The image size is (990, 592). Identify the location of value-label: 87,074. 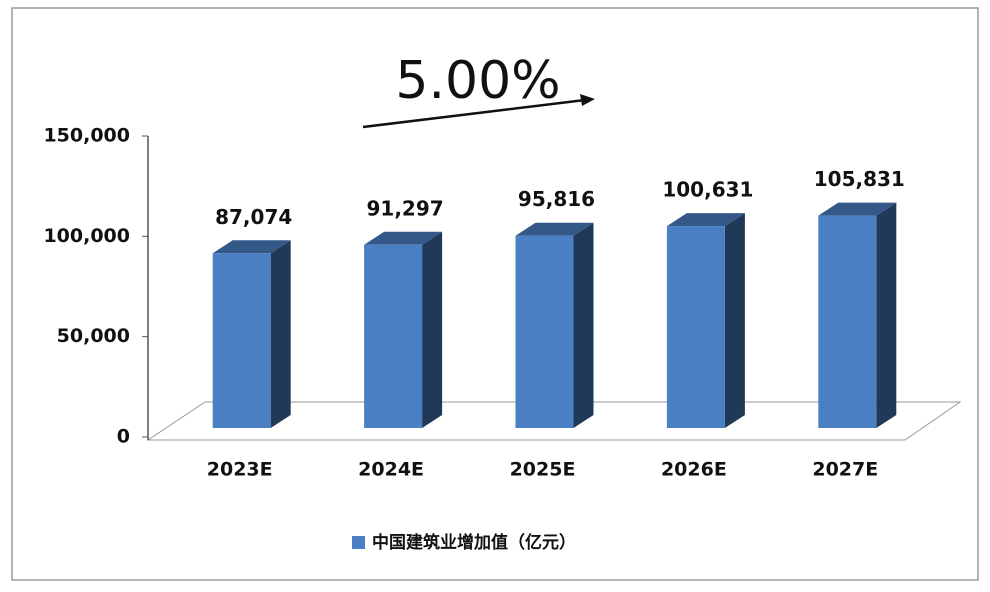
(253, 217).